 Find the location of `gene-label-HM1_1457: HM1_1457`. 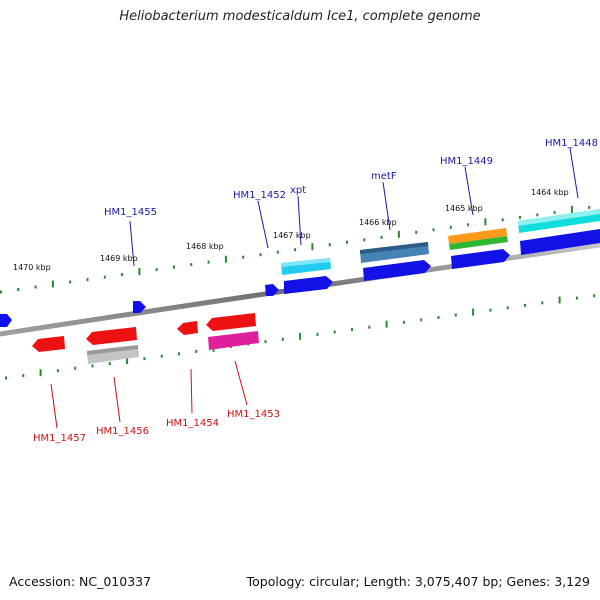

gene-label-HM1_1457: HM1_1457 is located at coordinates (59, 438).